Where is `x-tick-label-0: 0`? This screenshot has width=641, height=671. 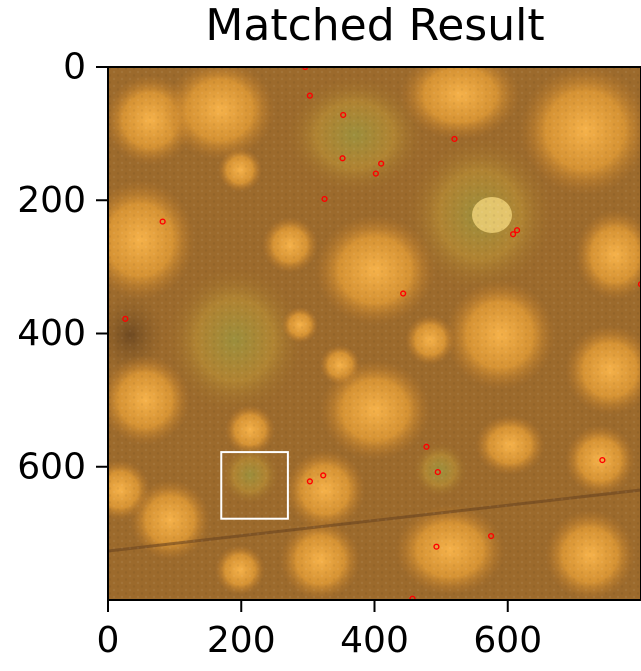 x-tick-label-0: 0 is located at coordinates (108, 640).